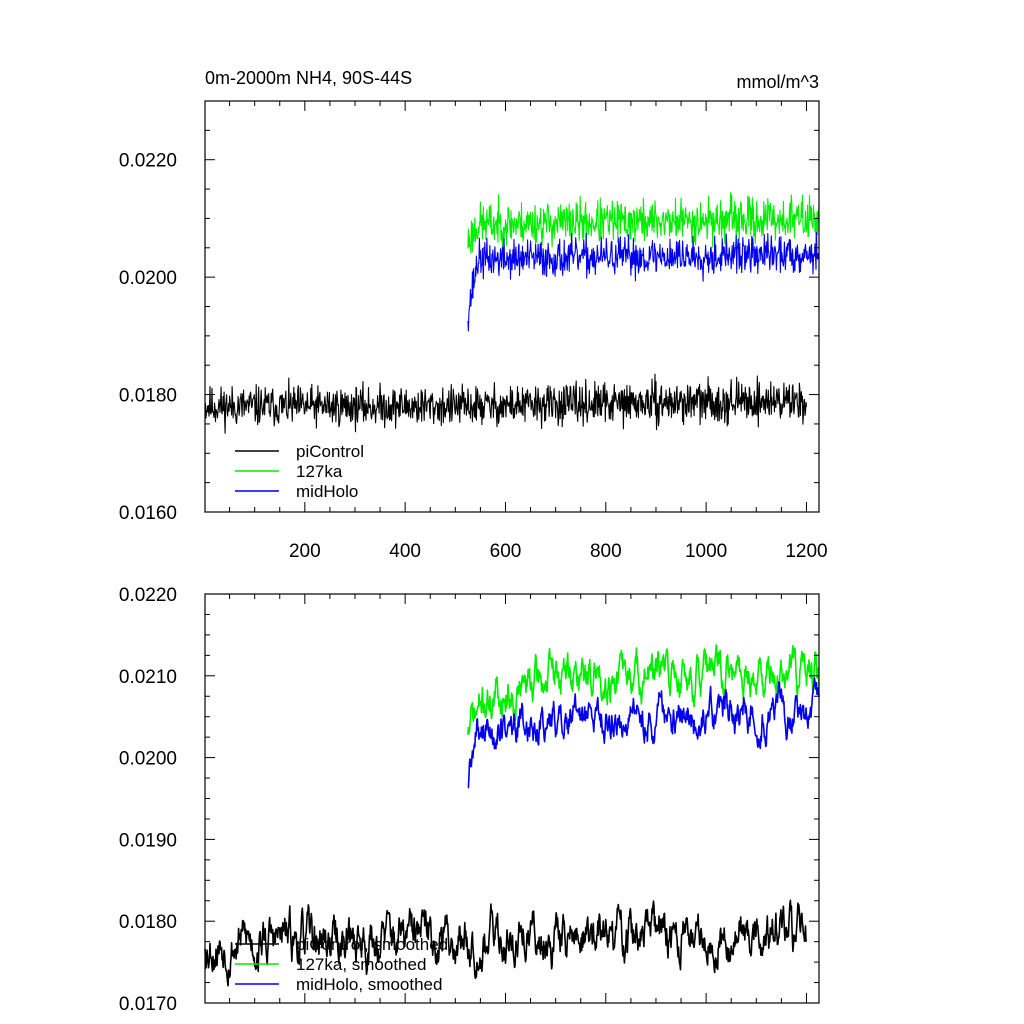 The image size is (1024, 1024). What do you see at coordinates (361, 964) in the screenshot?
I see `legend-label: 127ka, smoothed` at bounding box center [361, 964].